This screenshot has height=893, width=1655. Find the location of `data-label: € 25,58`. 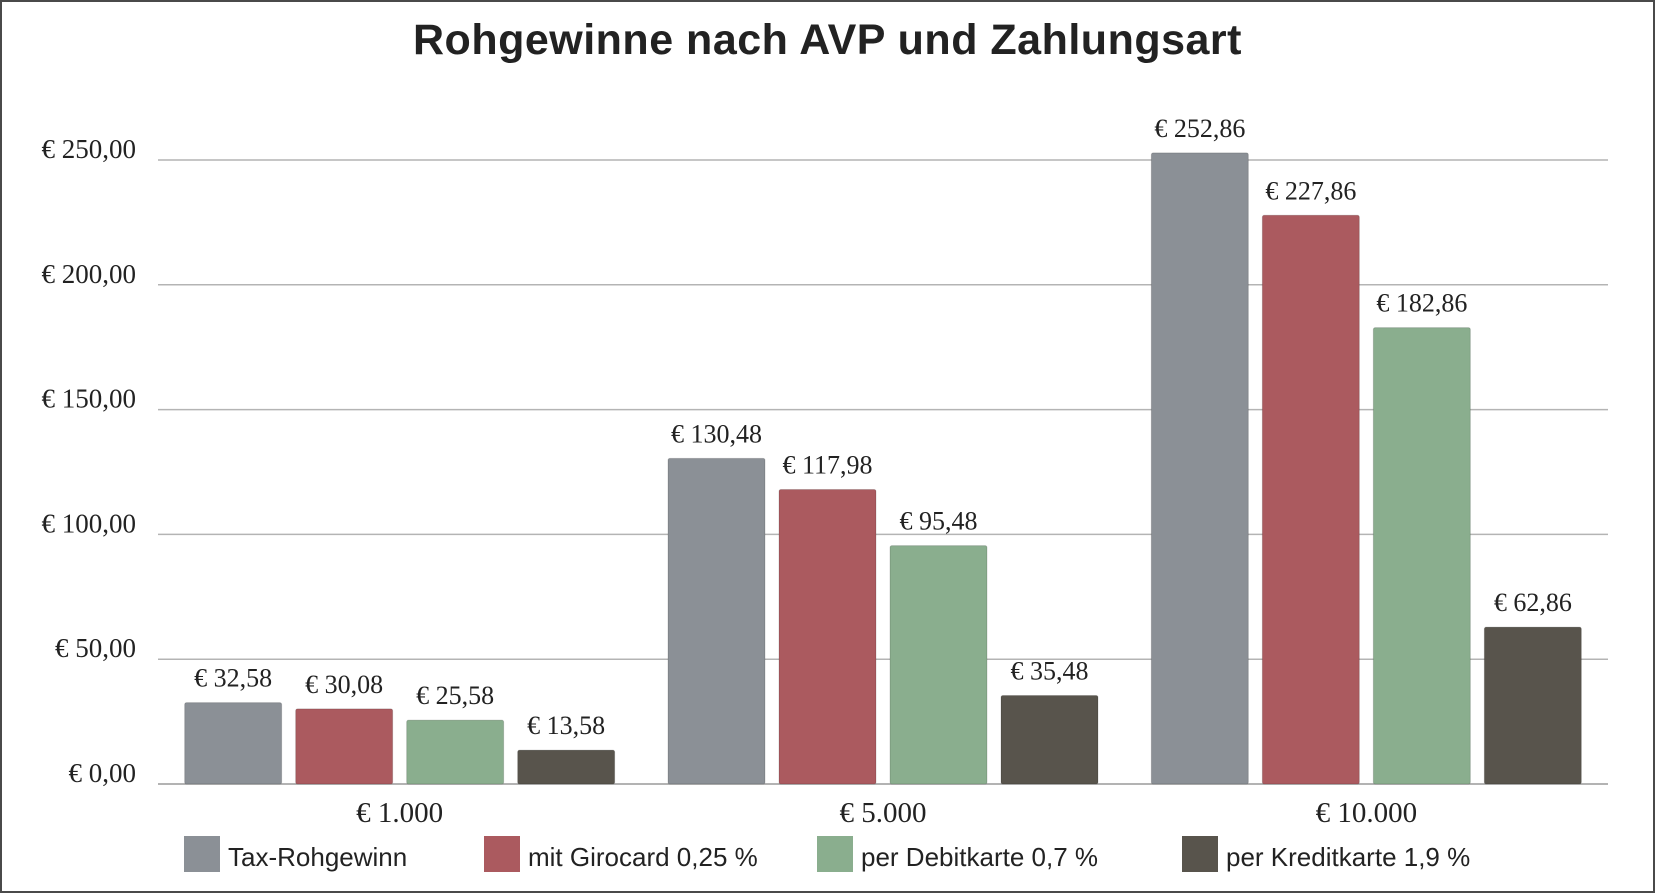

data-label: € 25,58 is located at coordinates (455, 695).